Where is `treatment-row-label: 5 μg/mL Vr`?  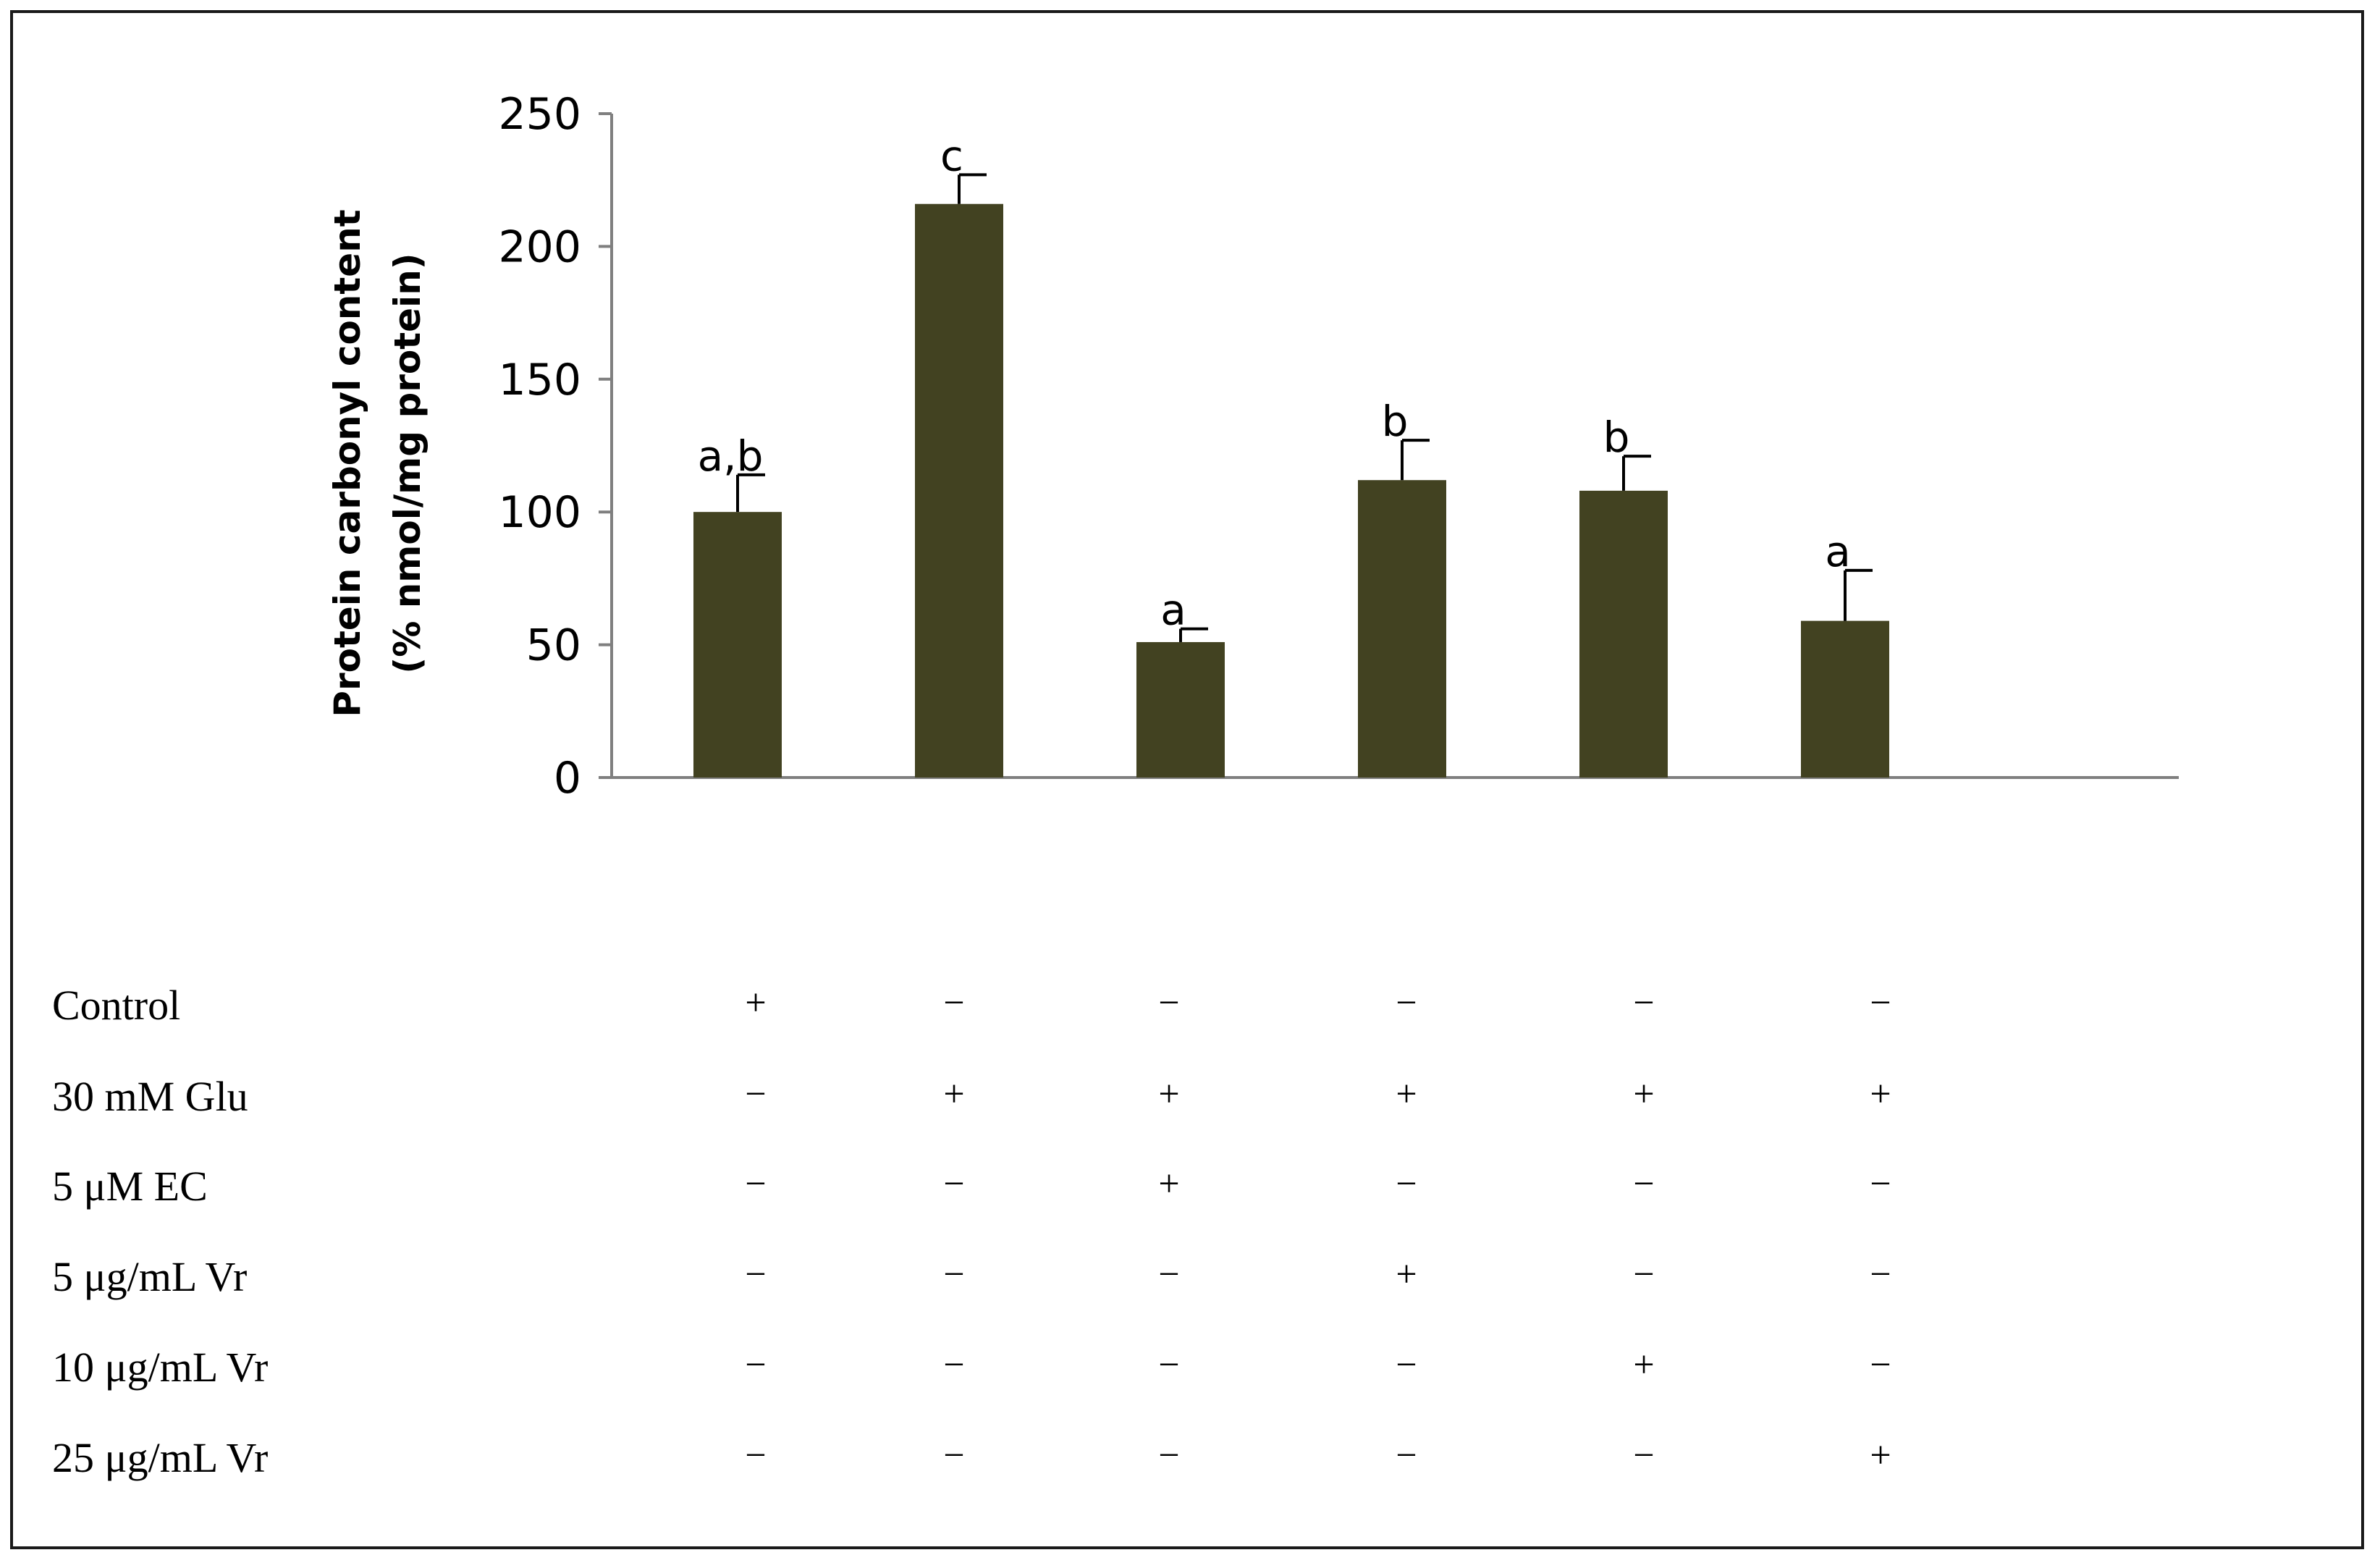 treatment-row-label: 5 μg/mL Vr is located at coordinates (150, 1276).